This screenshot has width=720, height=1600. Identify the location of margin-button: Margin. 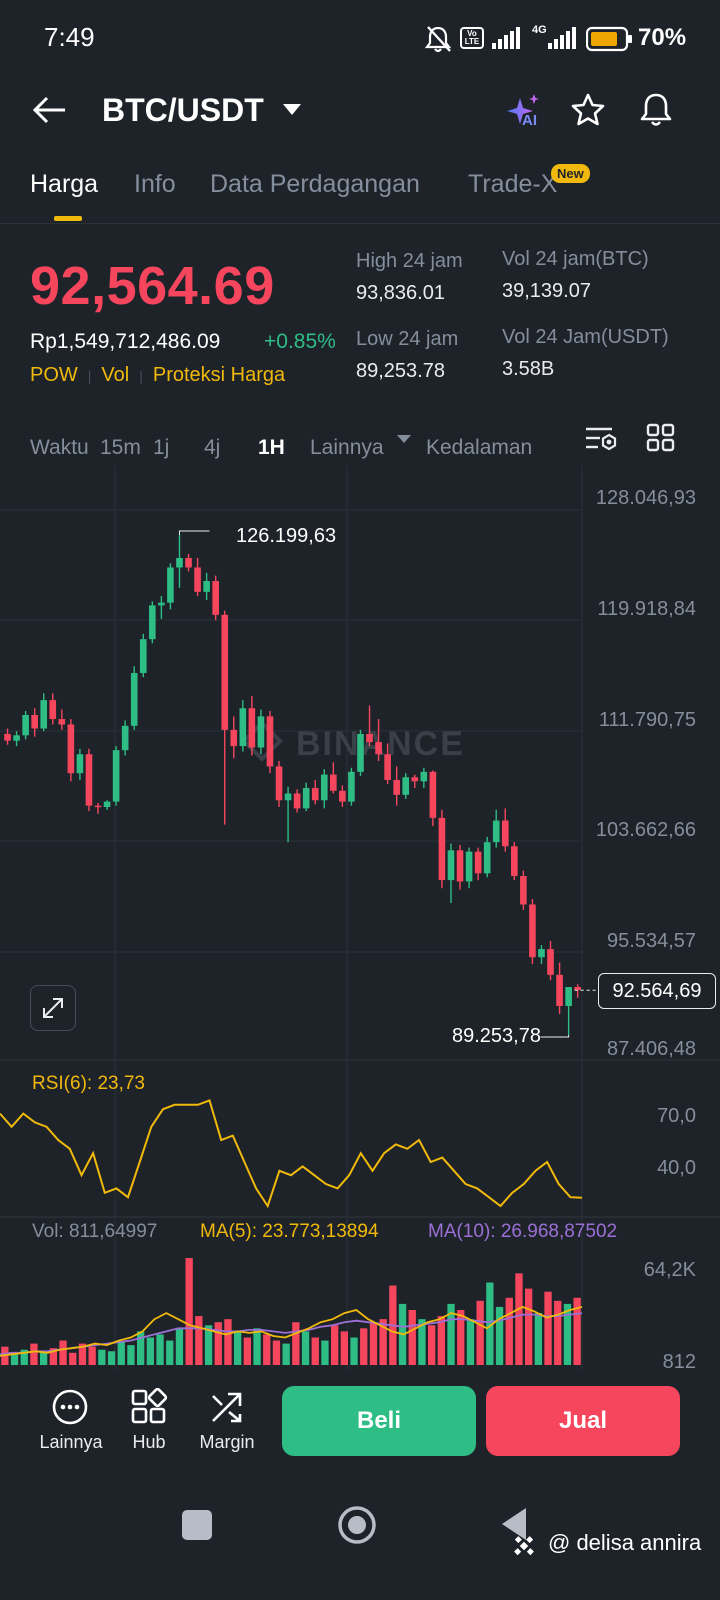
(227, 1424).